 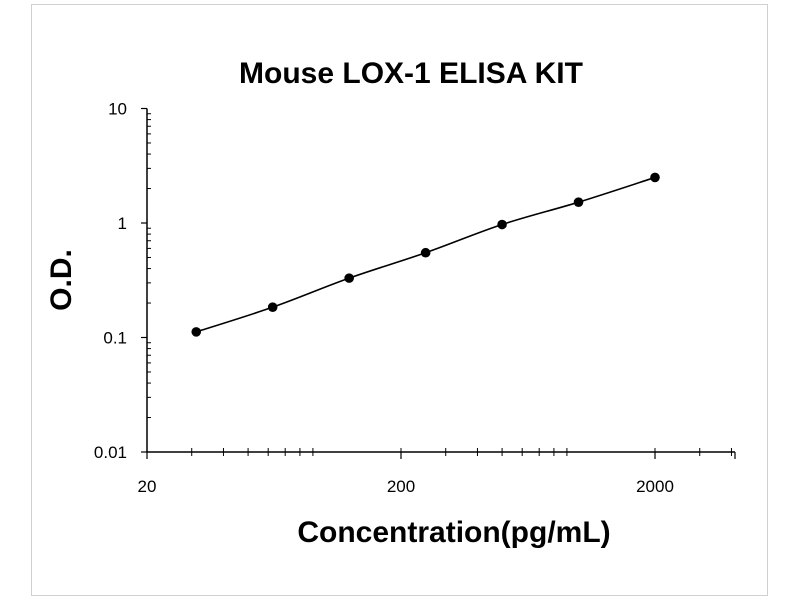 I want to click on y-axis-title: O.D., so click(x=61, y=280).